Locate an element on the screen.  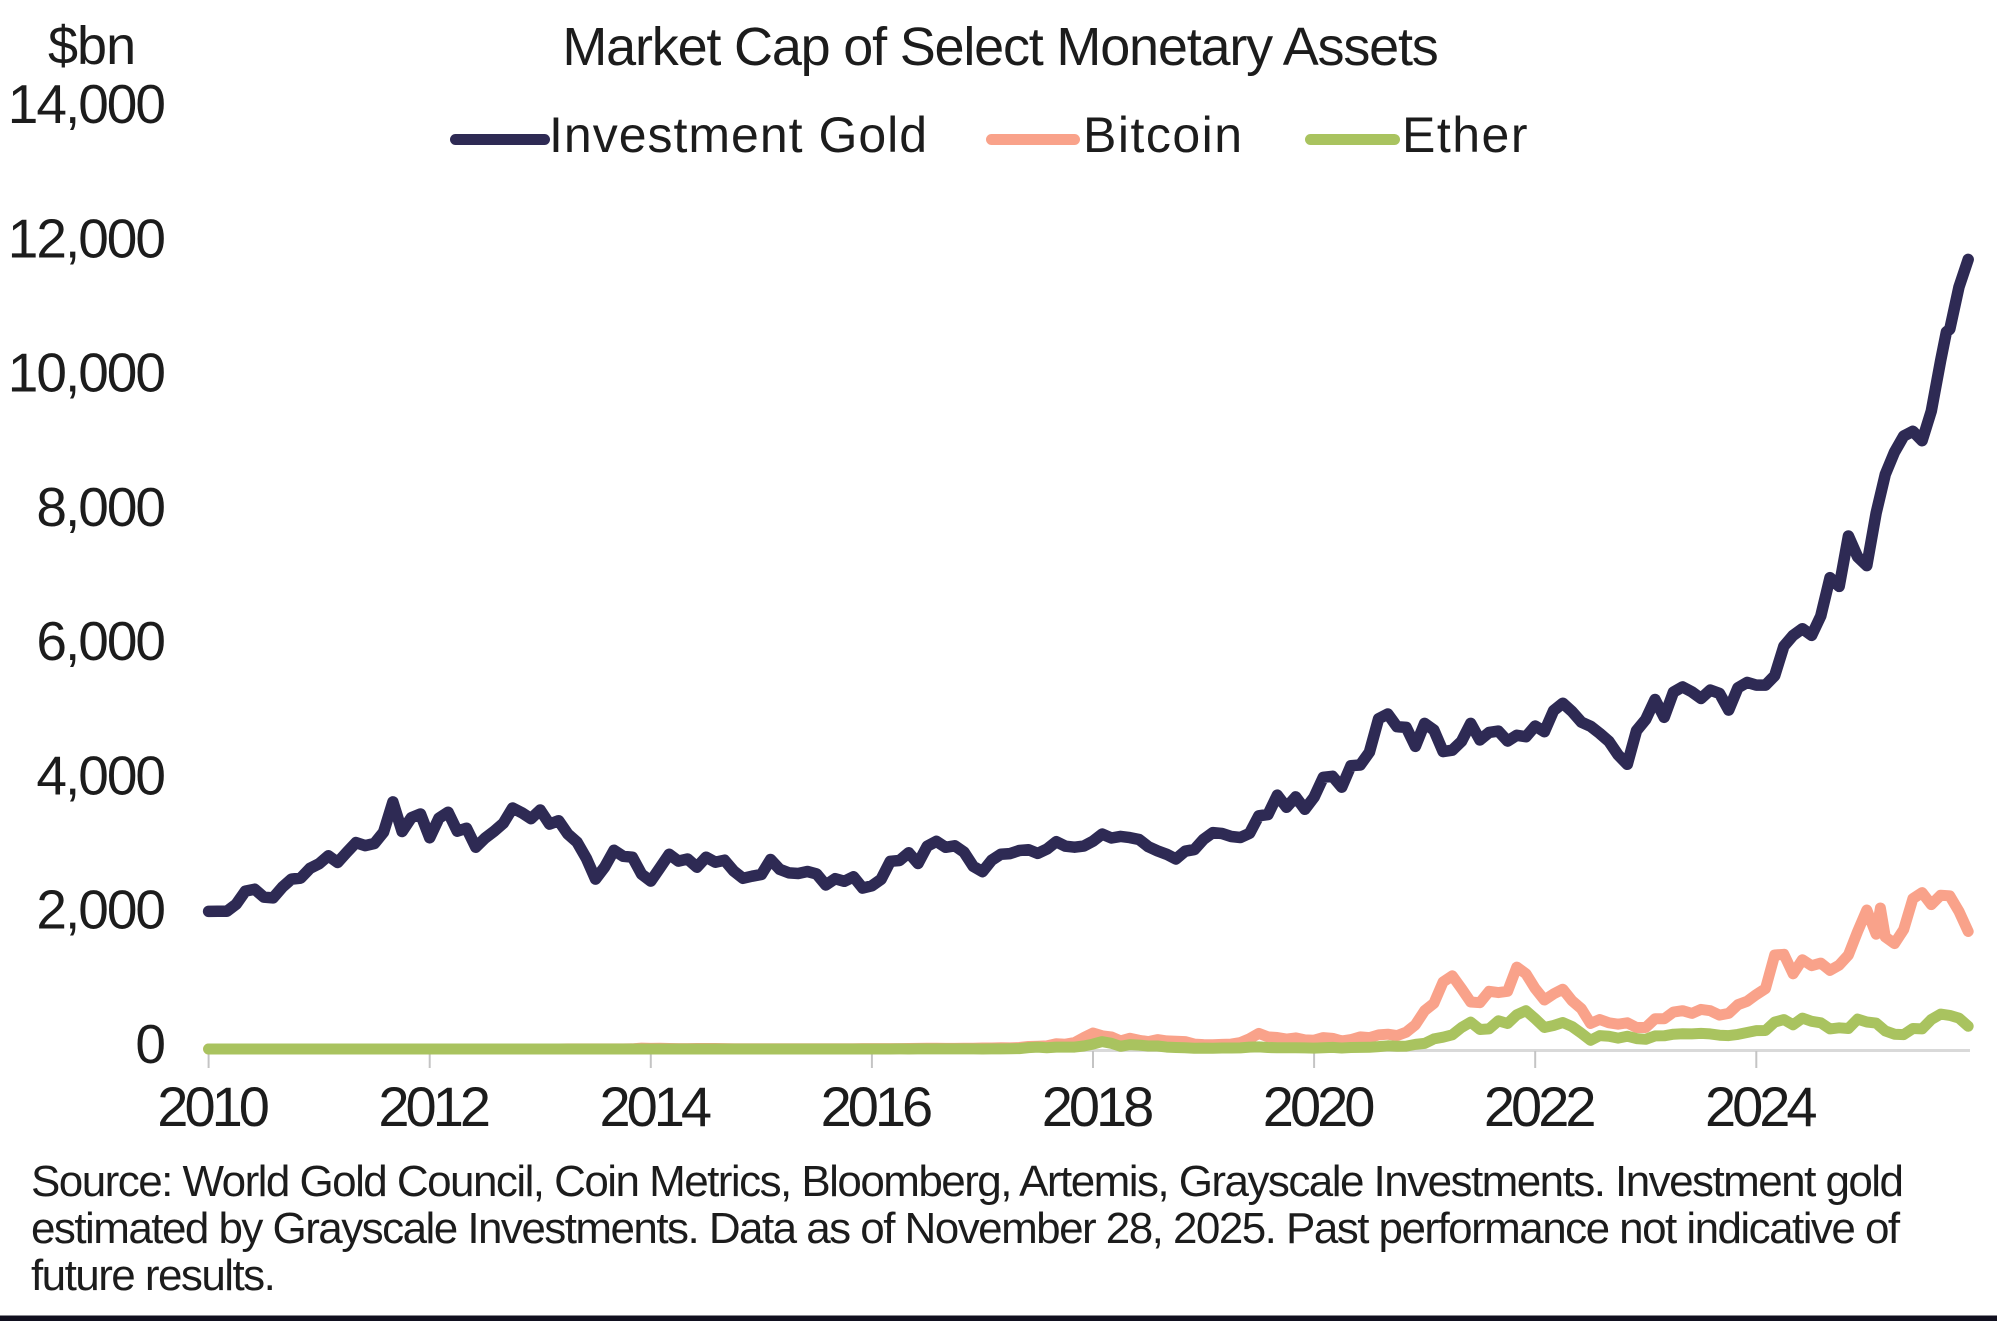
svg-text: 2022 is located at coordinates (1539, 1106).